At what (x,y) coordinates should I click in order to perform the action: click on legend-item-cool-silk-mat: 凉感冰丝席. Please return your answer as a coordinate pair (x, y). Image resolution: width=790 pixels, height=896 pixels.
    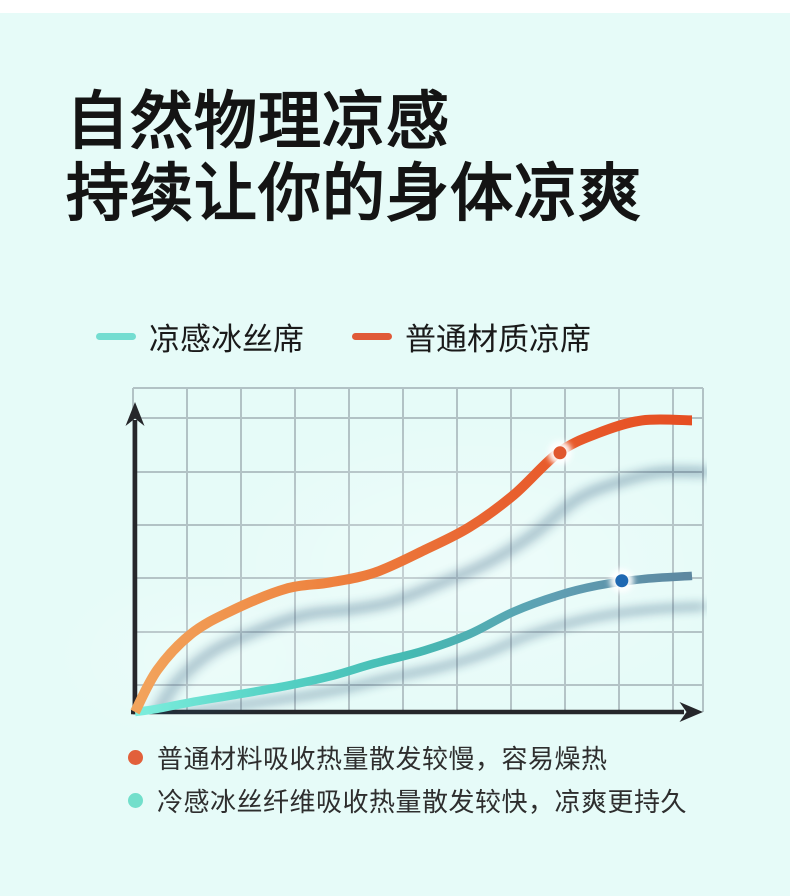
    Looking at the image, I should click on (200, 336).